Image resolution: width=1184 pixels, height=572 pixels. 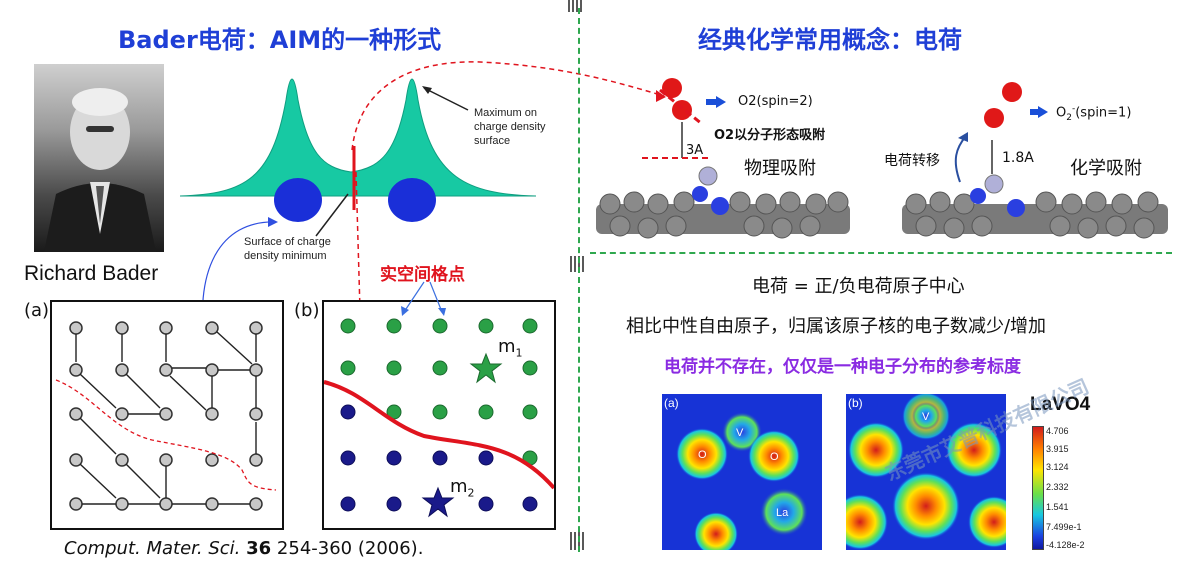 I want to click on label-minimum: Surface of charge density minimum, so click(x=287, y=249).